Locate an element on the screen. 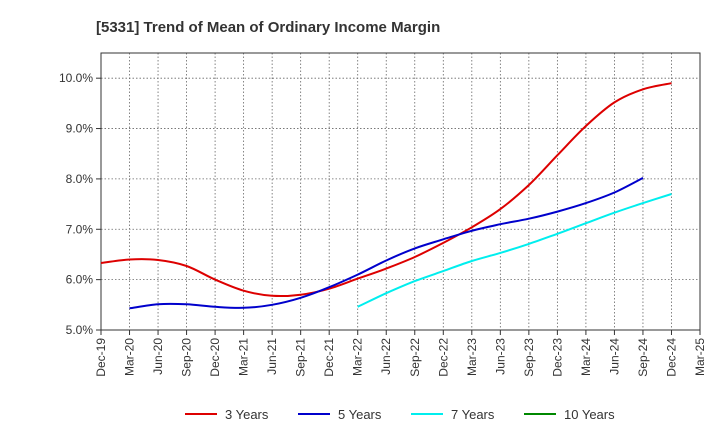  y-tick-label: 7.0% is located at coordinates (80, 229).